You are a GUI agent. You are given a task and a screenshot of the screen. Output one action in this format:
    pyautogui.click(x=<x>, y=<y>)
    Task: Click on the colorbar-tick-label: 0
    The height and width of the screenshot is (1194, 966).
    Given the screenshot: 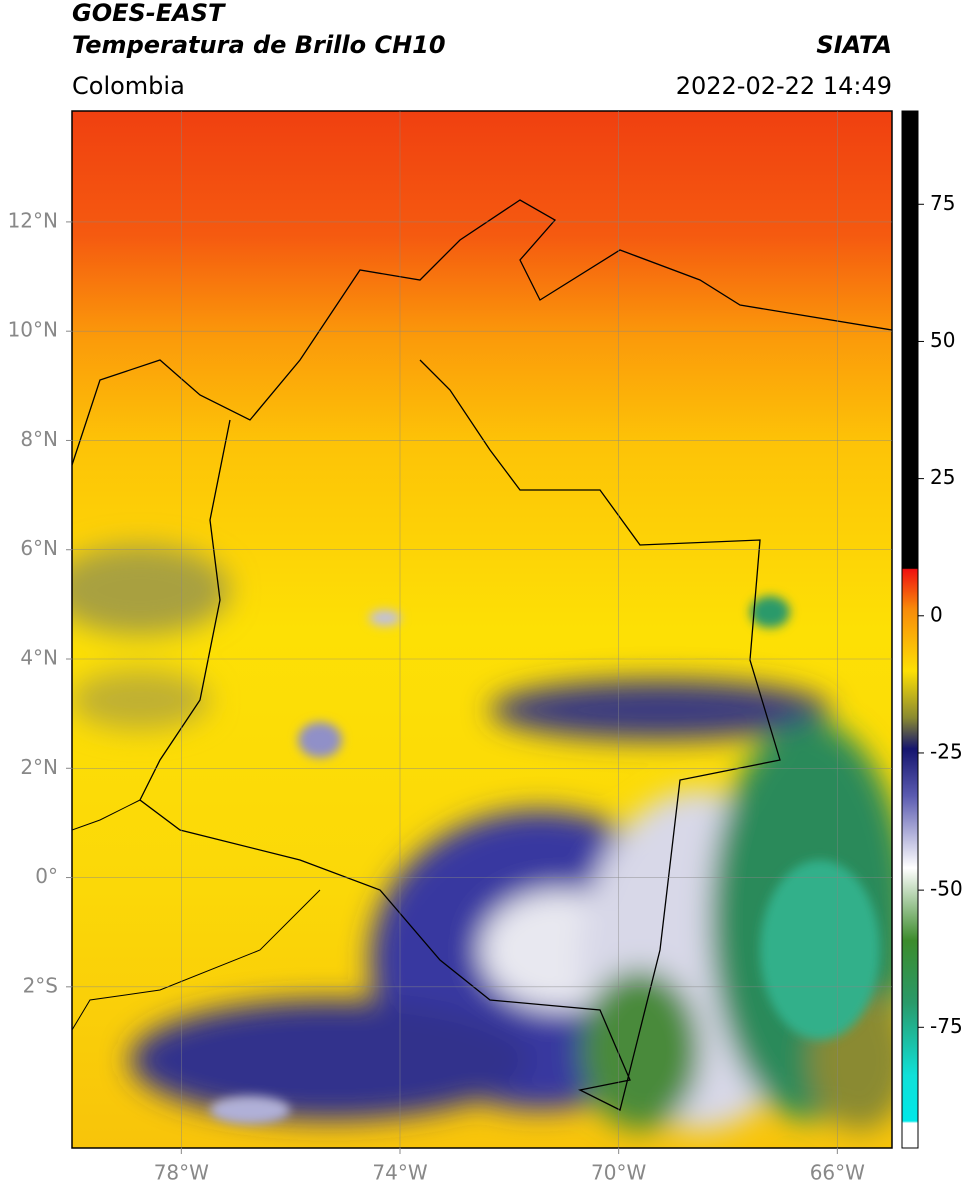 What is the action you would take?
    pyautogui.click(x=936, y=614)
    